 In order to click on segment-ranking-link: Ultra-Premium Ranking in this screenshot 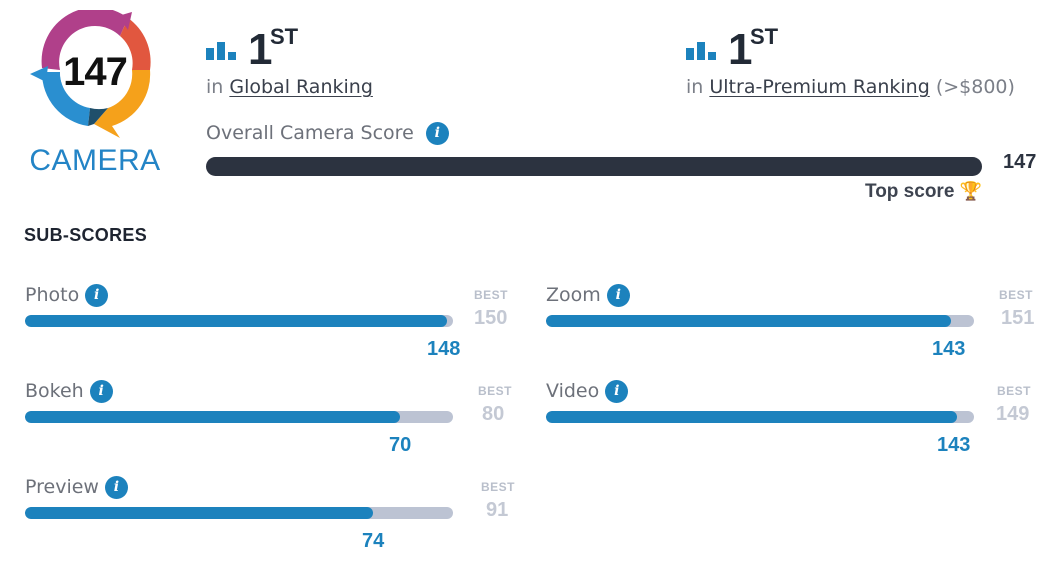, I will do `click(819, 87)`.